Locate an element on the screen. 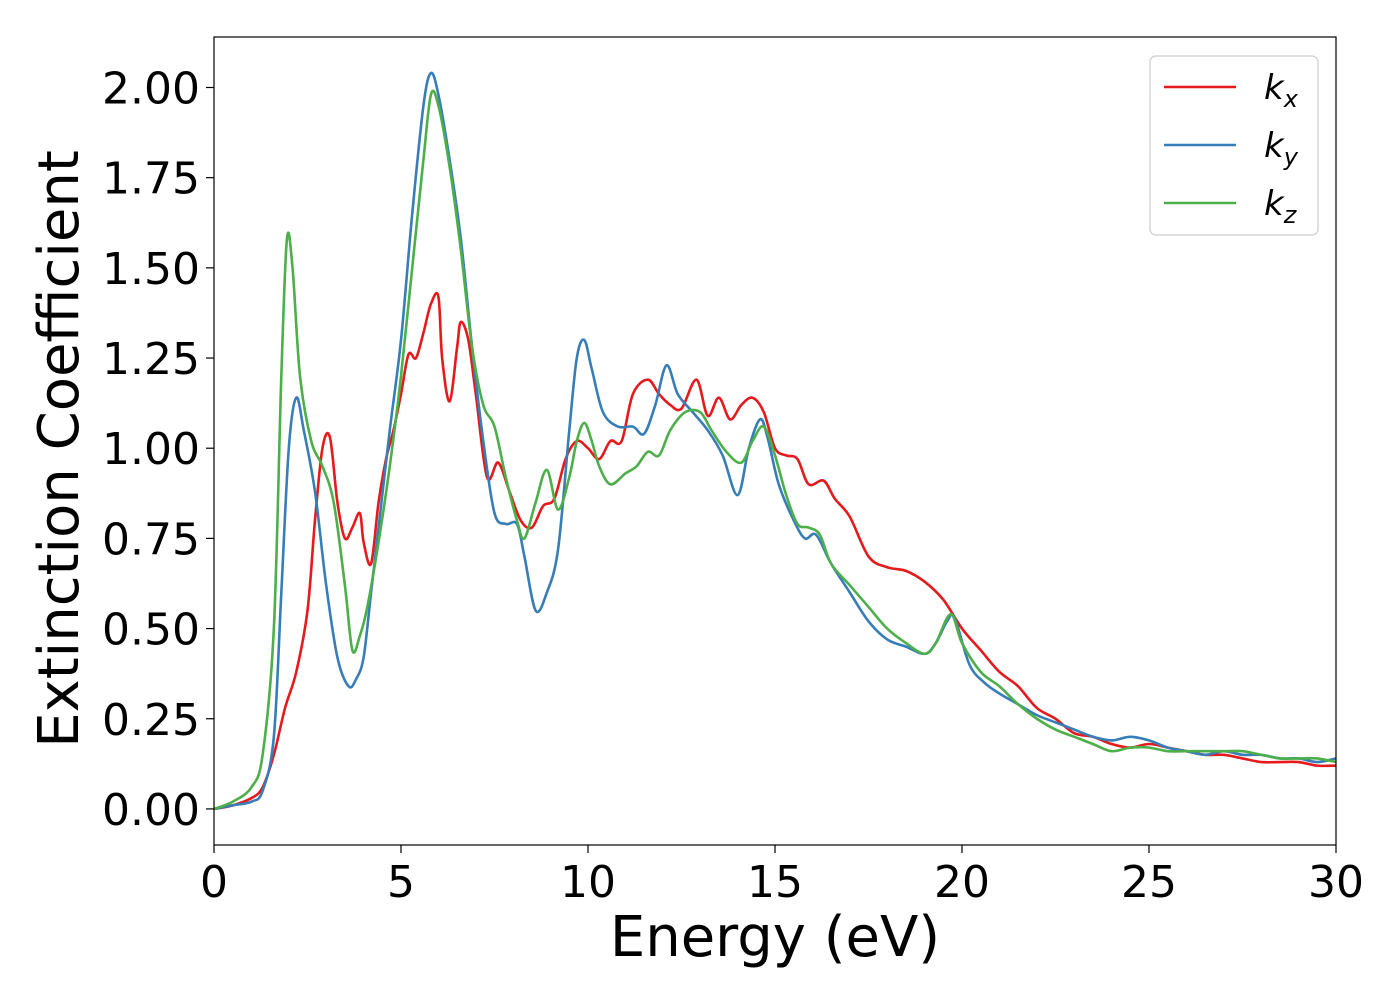  x-tick-label: 30 is located at coordinates (1336, 882).